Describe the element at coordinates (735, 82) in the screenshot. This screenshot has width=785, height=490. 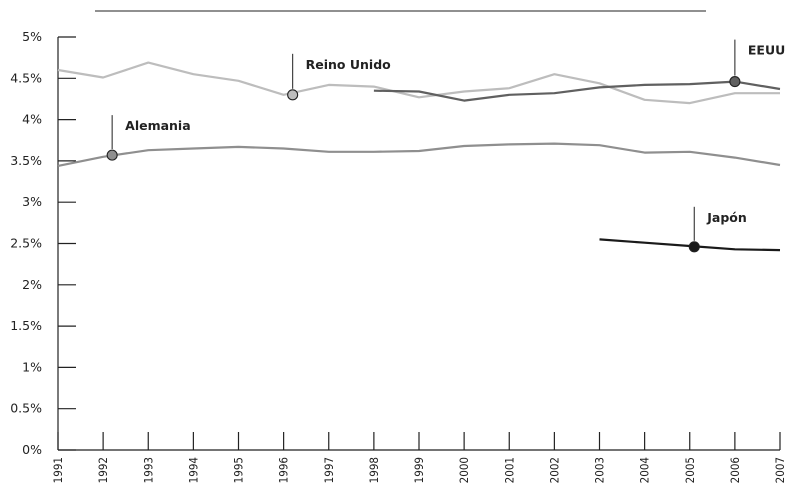
I see `series-marker-eeuu` at that location.